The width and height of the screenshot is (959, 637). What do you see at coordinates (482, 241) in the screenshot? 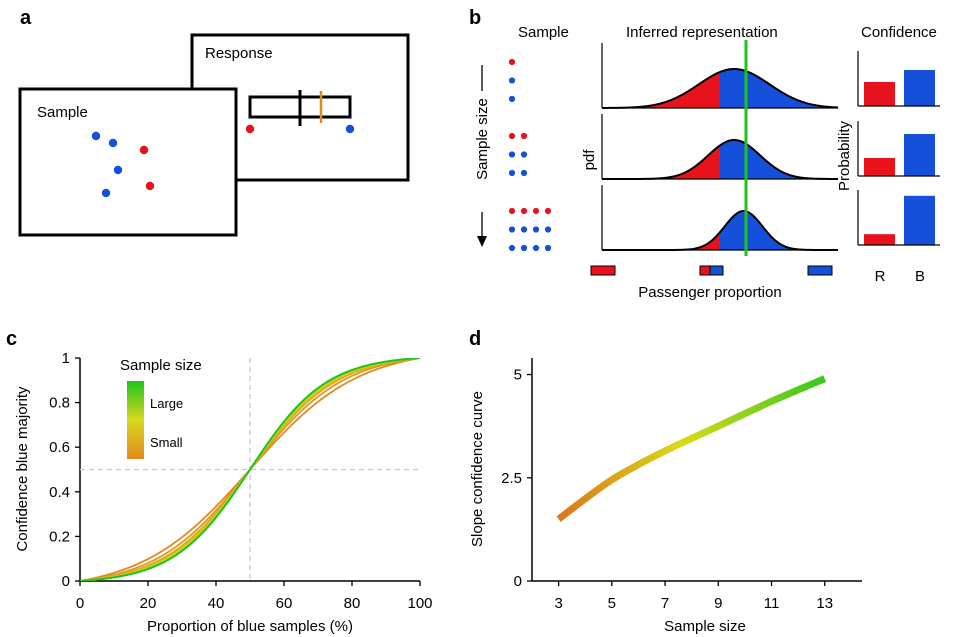
I see `sample-size-arrowhead` at bounding box center [482, 241].